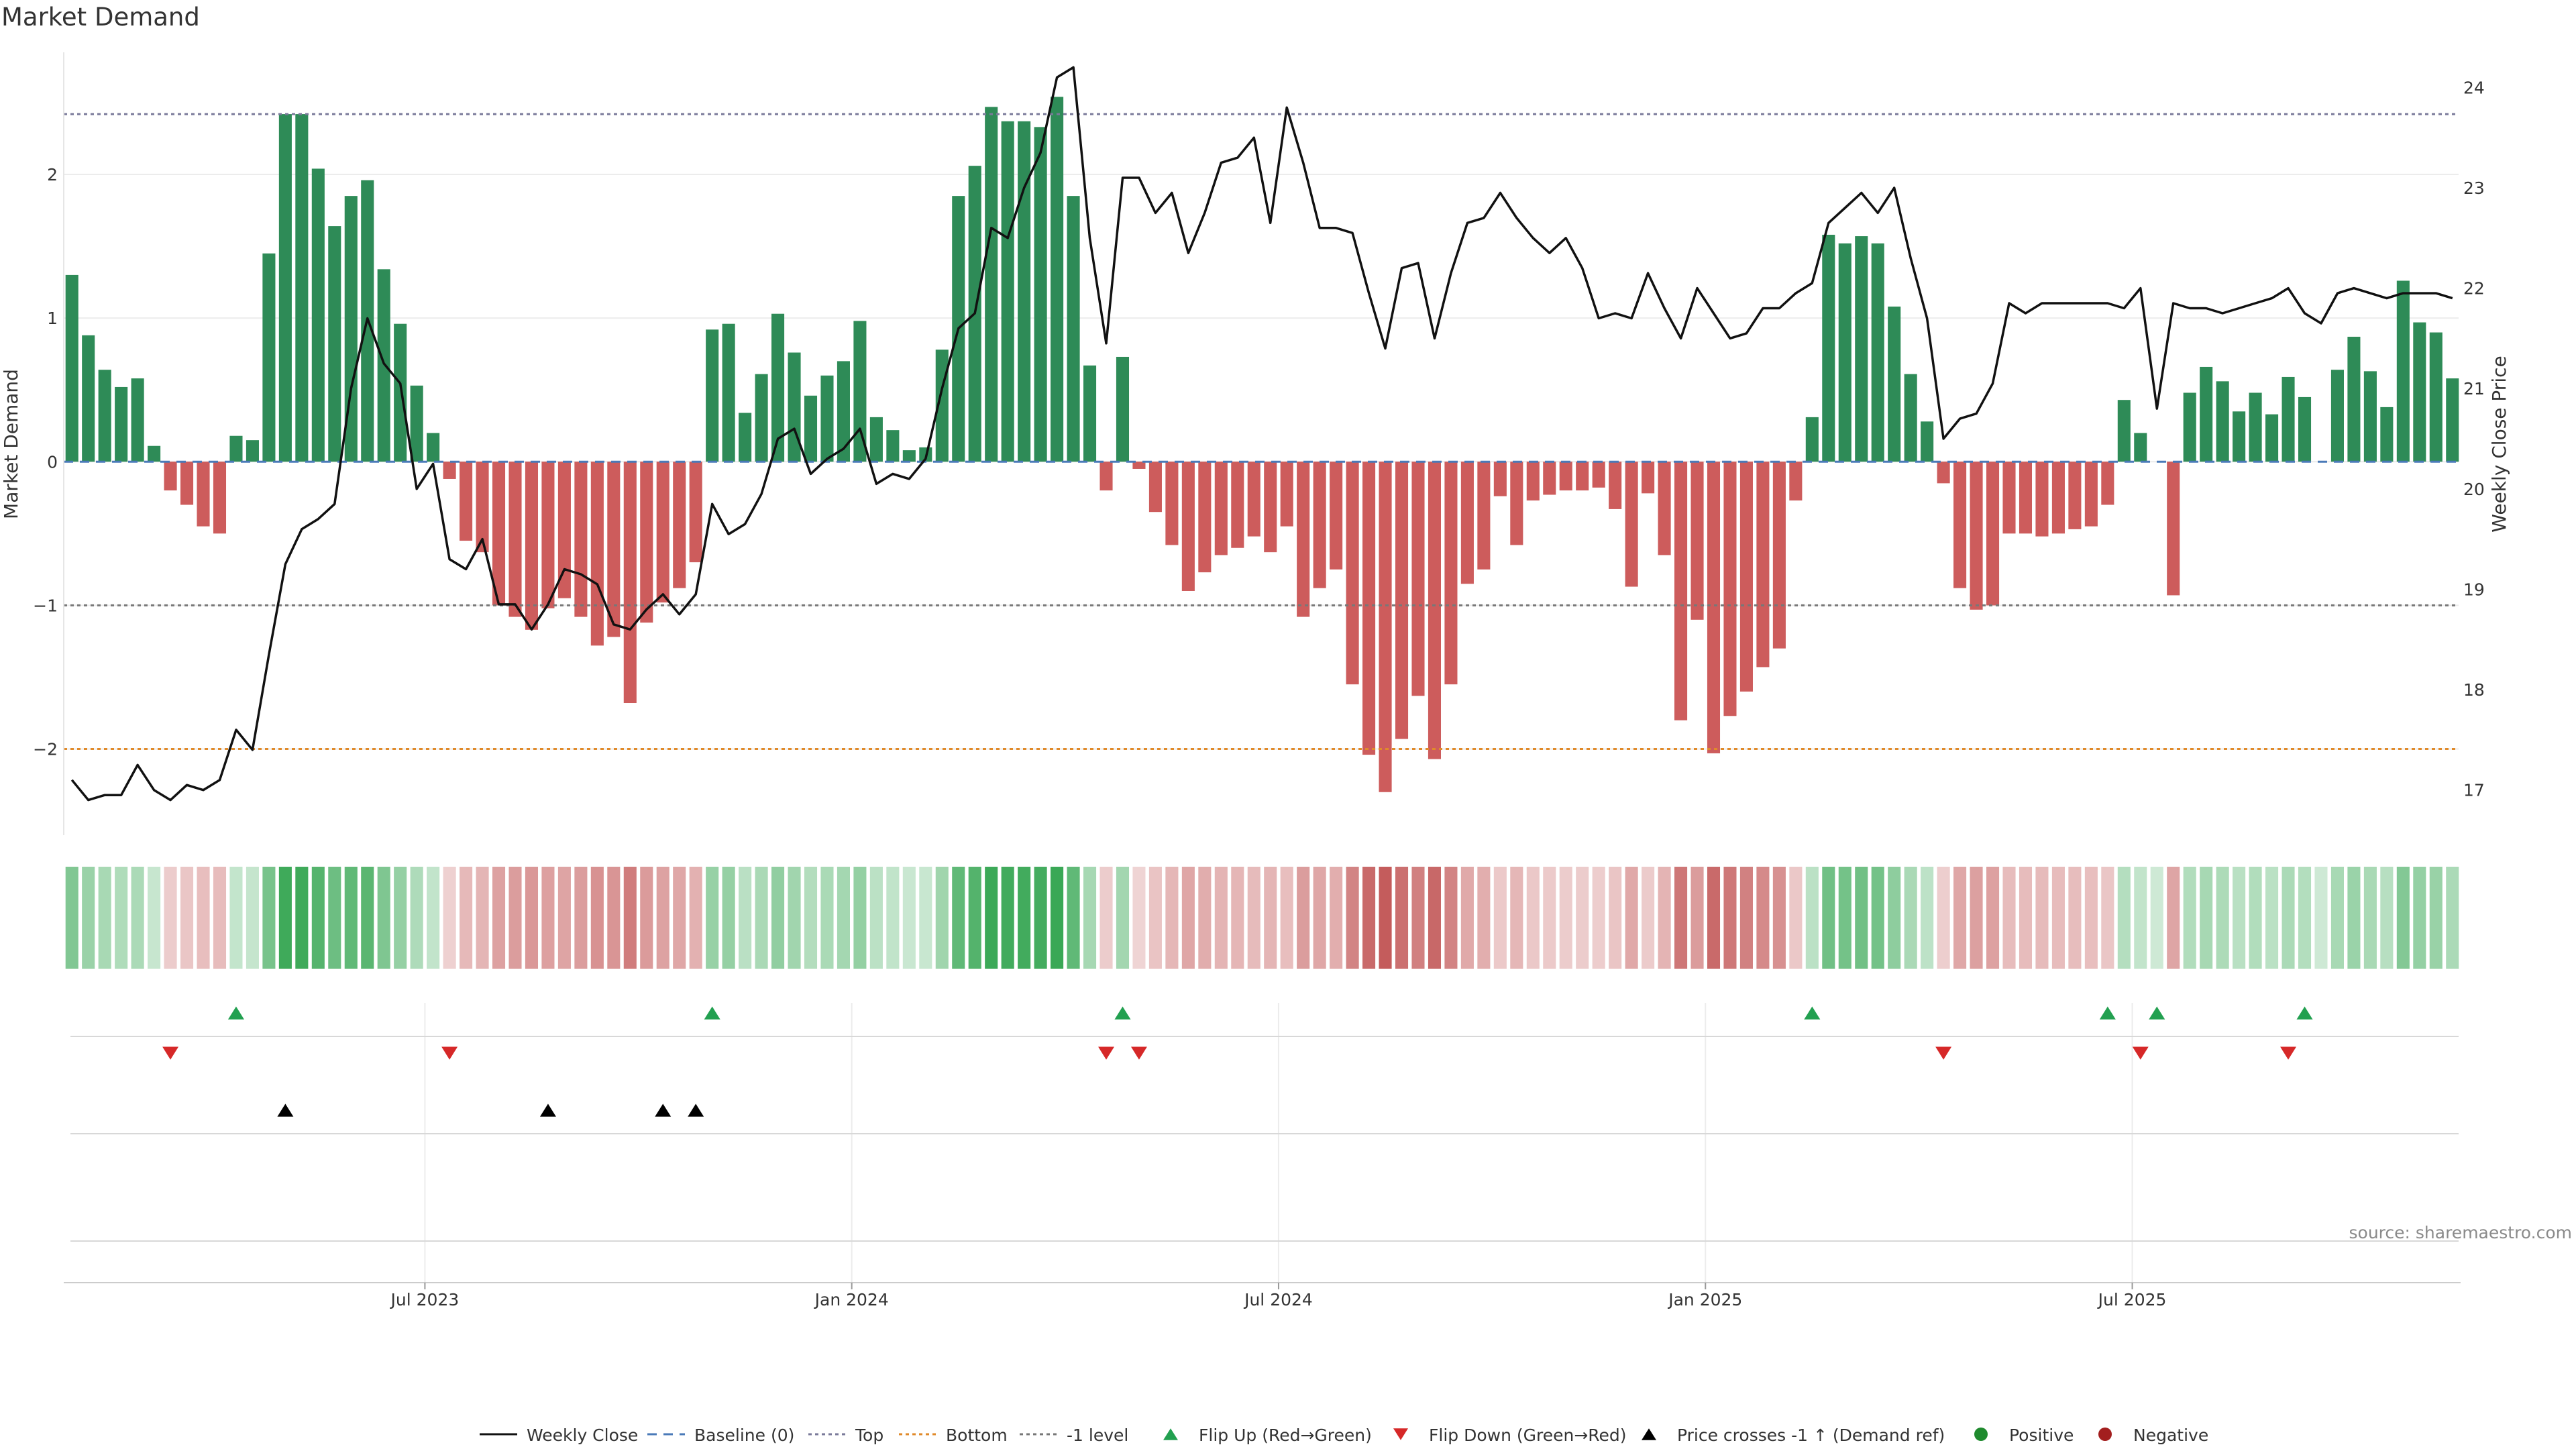  I want to click on legend-swatch-flip-down, so click(1400, 1434).